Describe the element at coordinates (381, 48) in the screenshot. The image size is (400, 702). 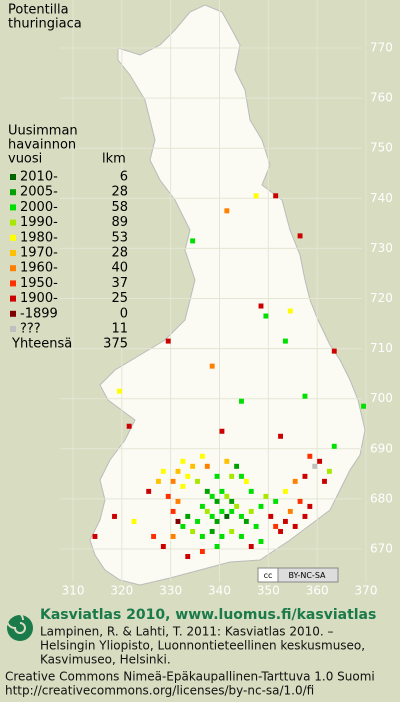
I see `y-tick-label: 770` at that location.